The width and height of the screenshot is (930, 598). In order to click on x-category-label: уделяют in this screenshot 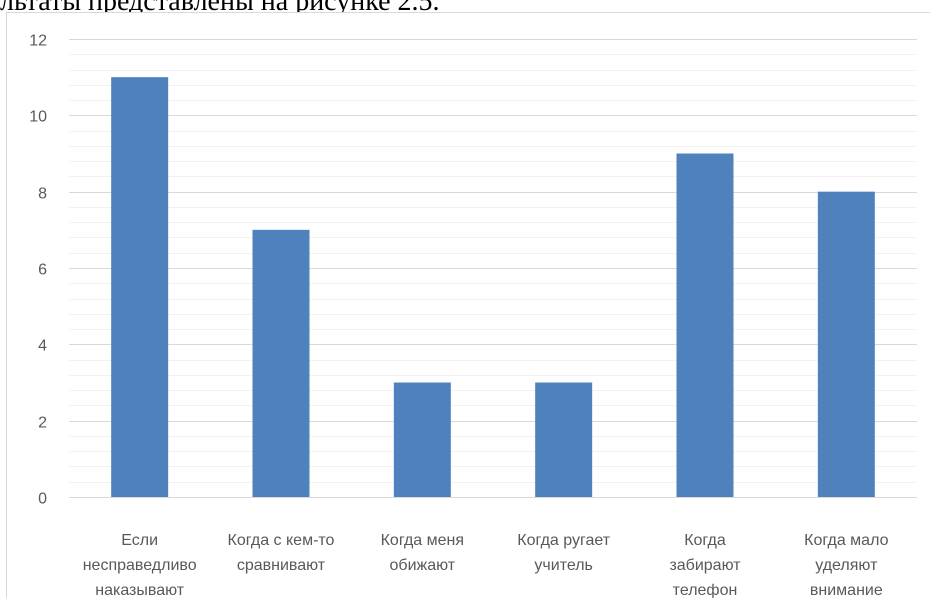, I will do `click(846, 565)`.